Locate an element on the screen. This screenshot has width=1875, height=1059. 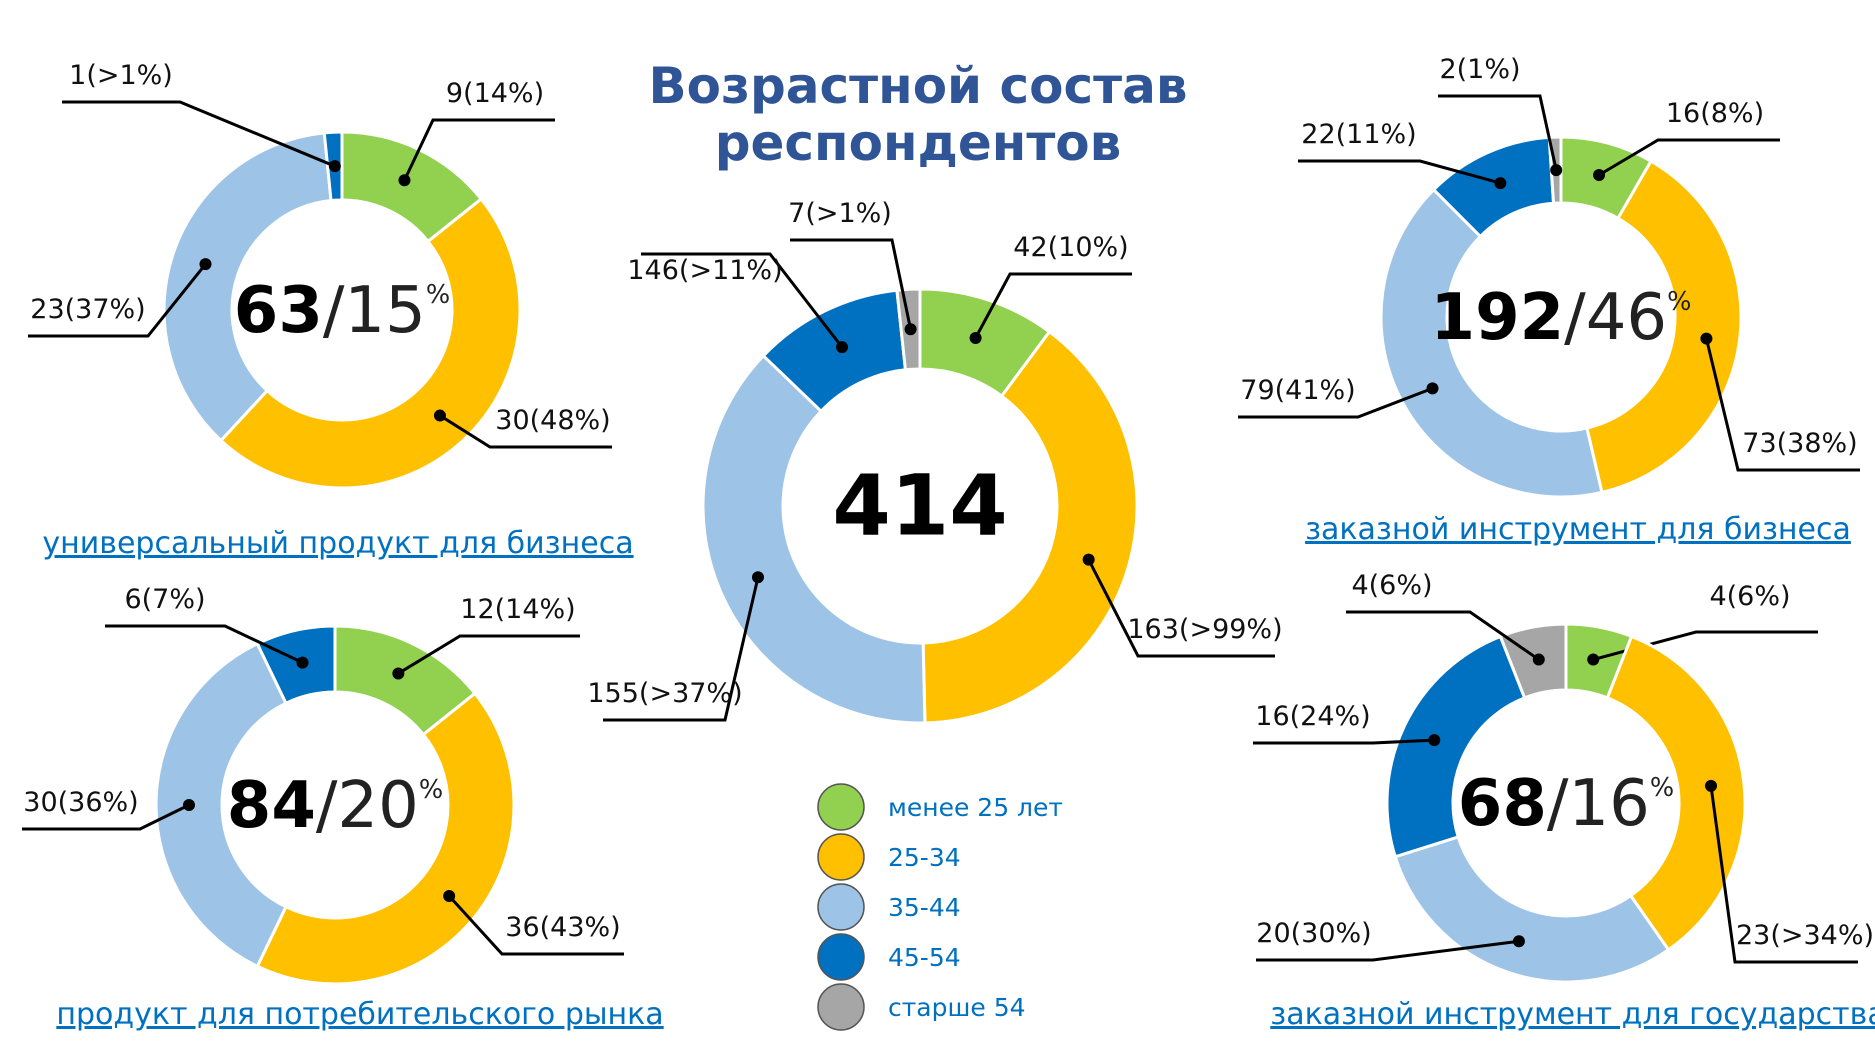
data-label: 2(1%) is located at coordinates (1479, 69).